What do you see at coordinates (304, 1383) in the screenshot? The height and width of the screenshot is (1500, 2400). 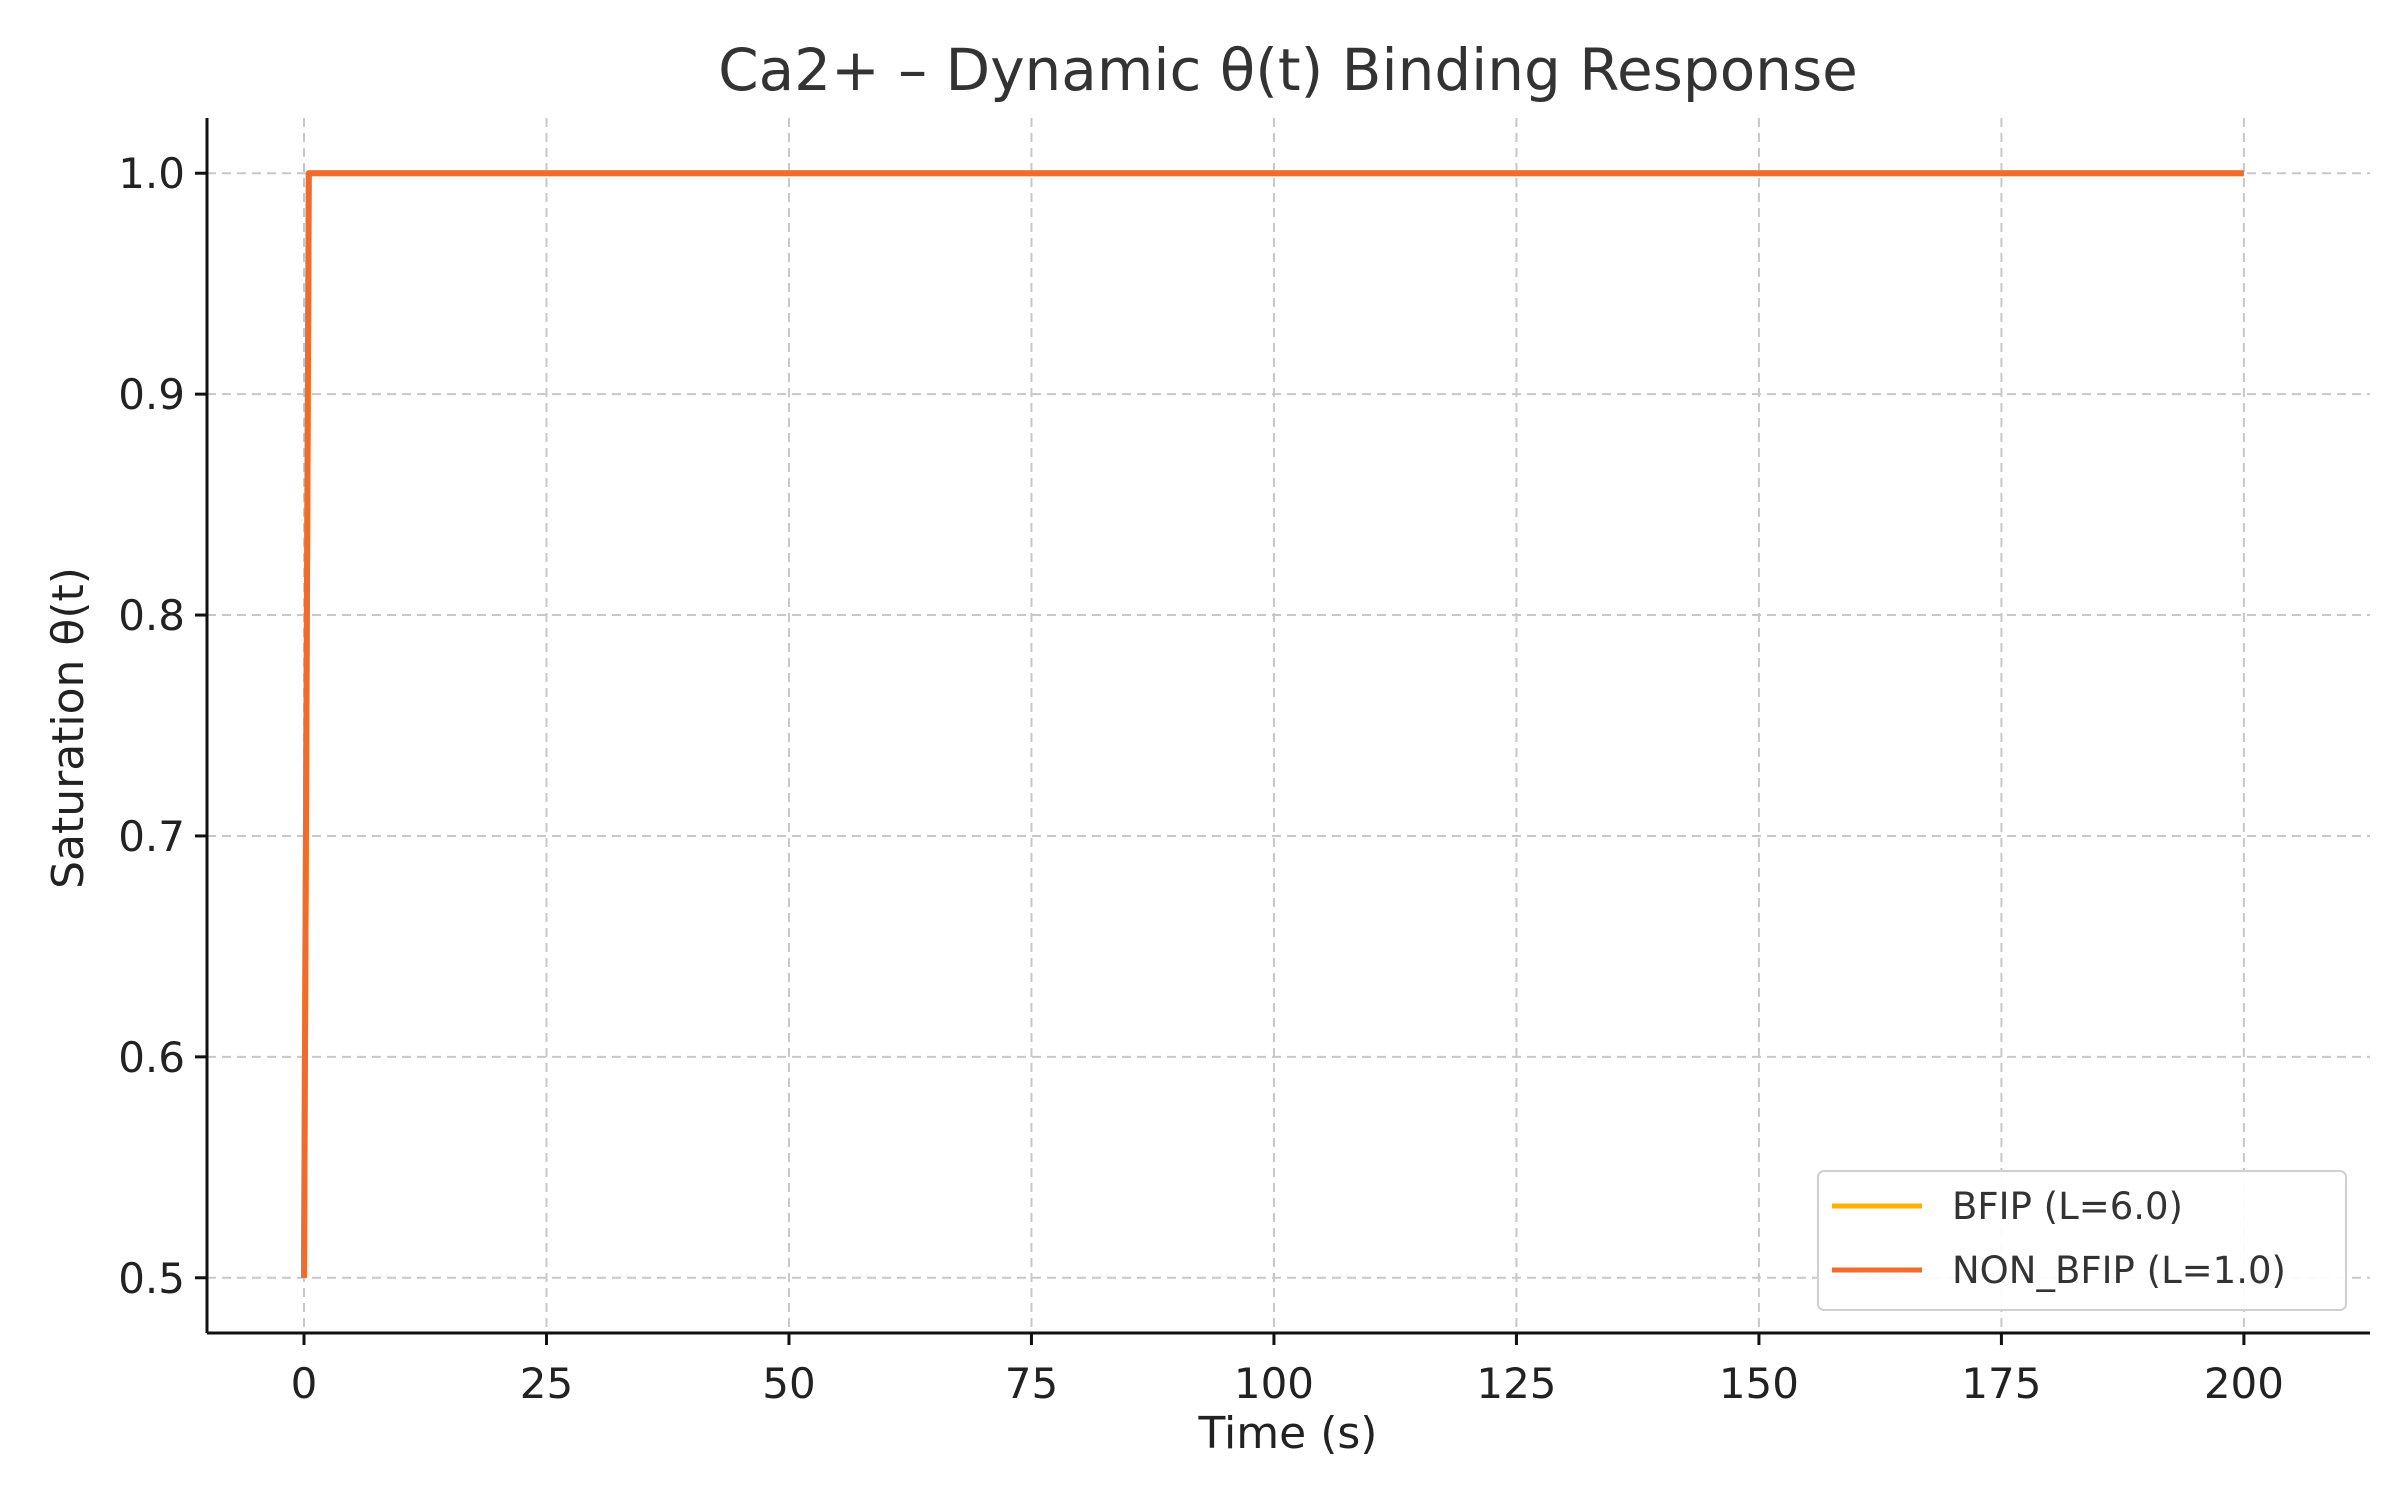 I see `x-tick-label: 0` at bounding box center [304, 1383].